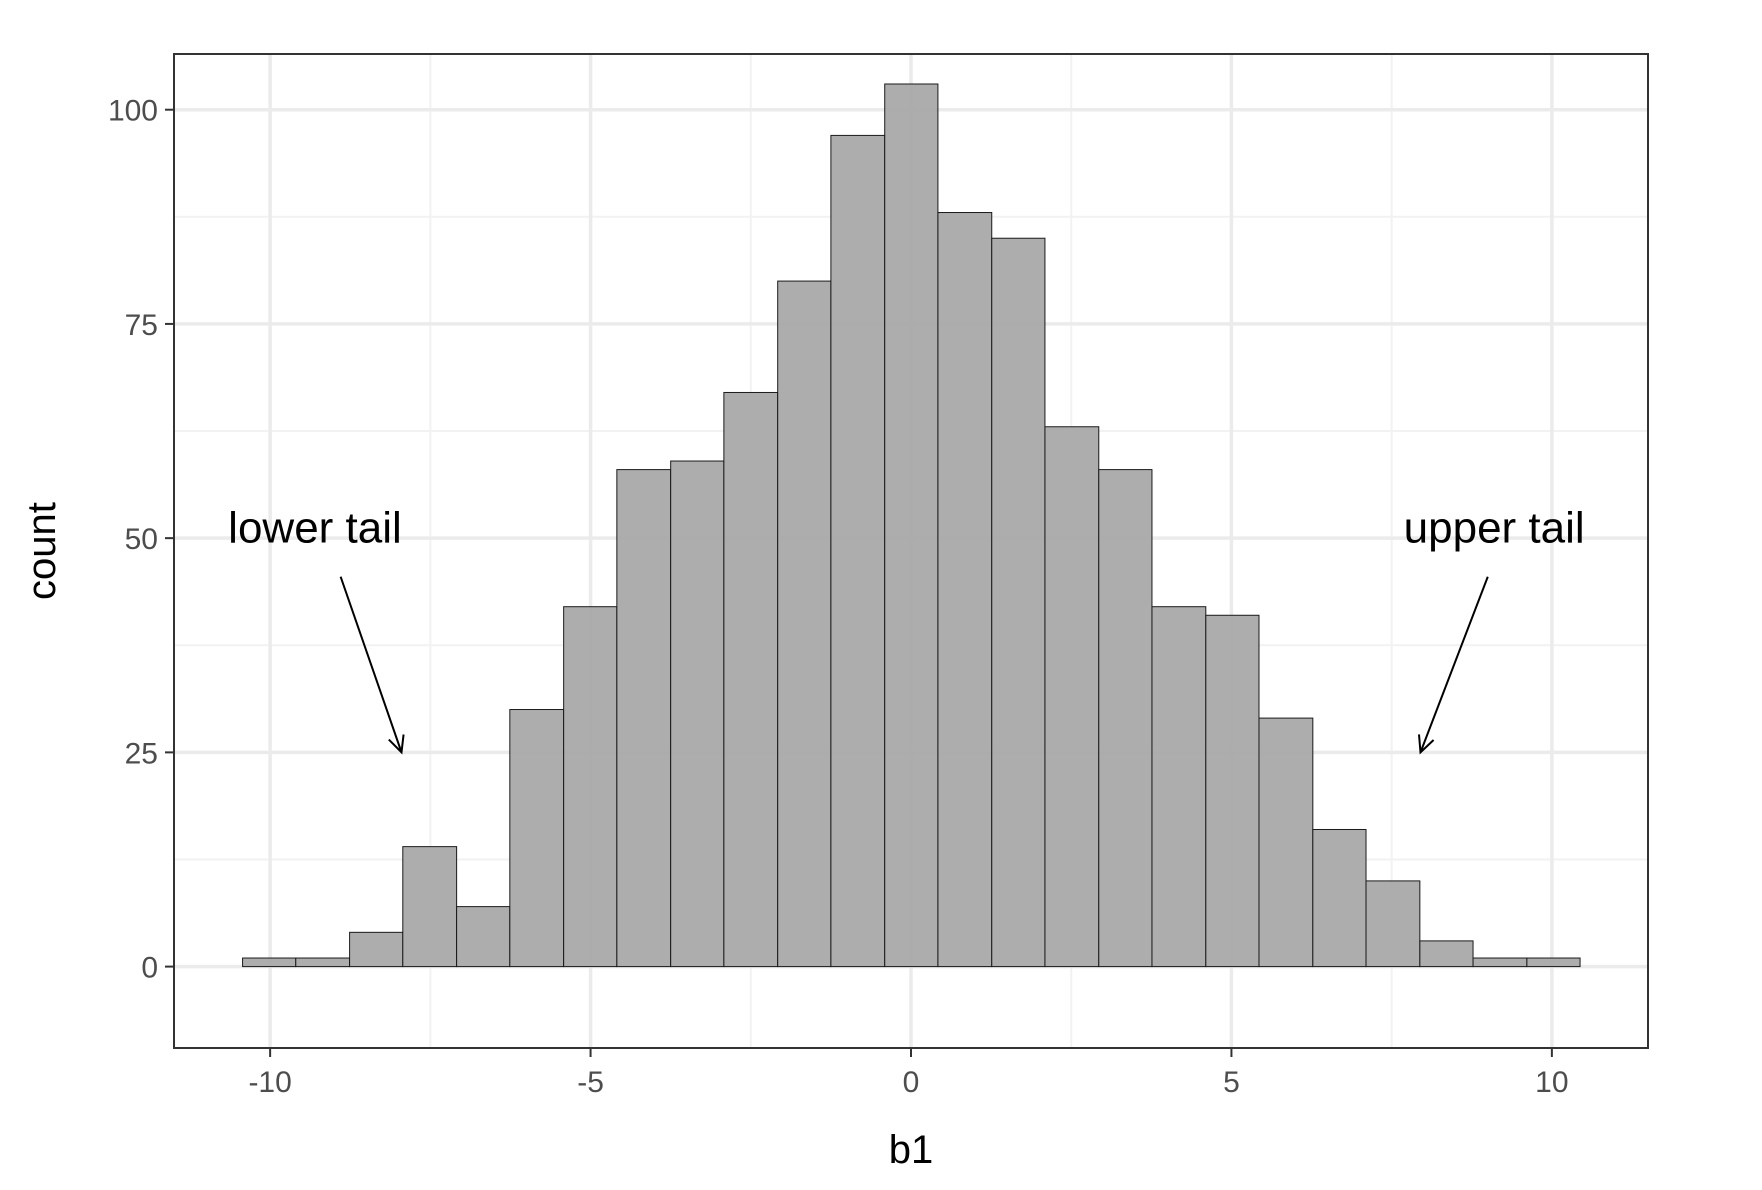 This screenshot has height=1190, width=1762. I want to click on y-tick-label: 0, so click(149, 968).